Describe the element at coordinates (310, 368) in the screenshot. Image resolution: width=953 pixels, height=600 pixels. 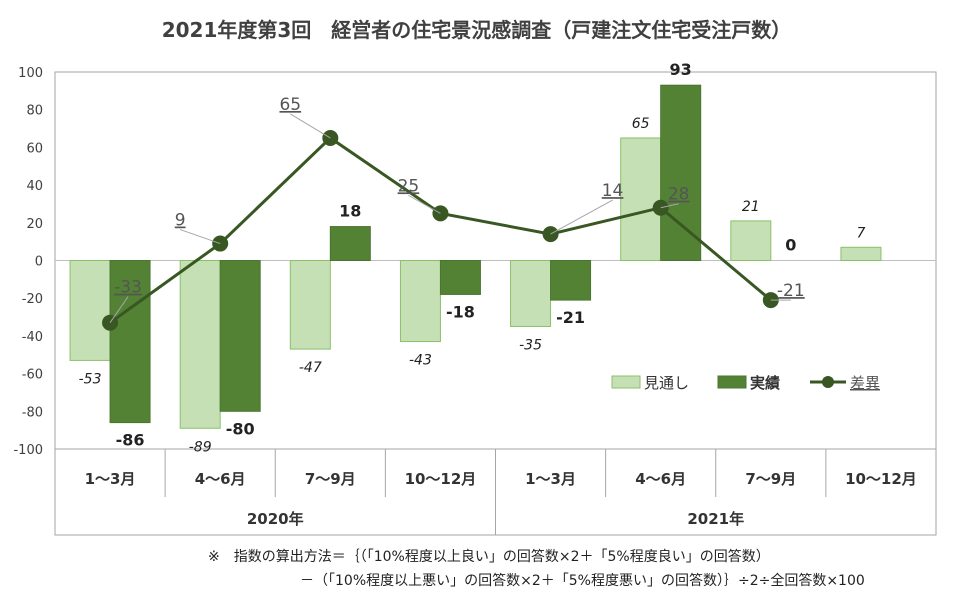
I see `forecast-data-label: -47` at that location.